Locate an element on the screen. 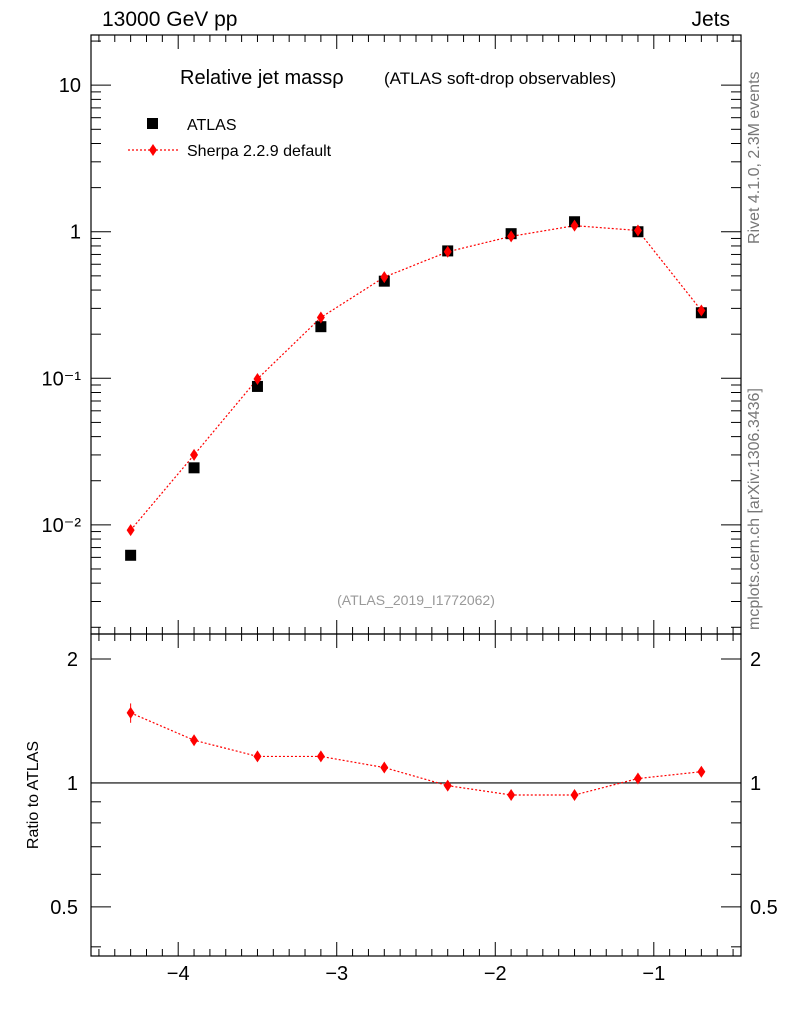  chart-title: Relative jet massρ is located at coordinates (262, 78).